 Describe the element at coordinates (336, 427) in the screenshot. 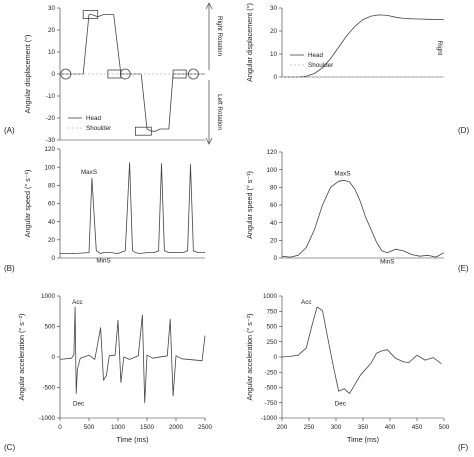

I see `x-tick-label: 300` at that location.